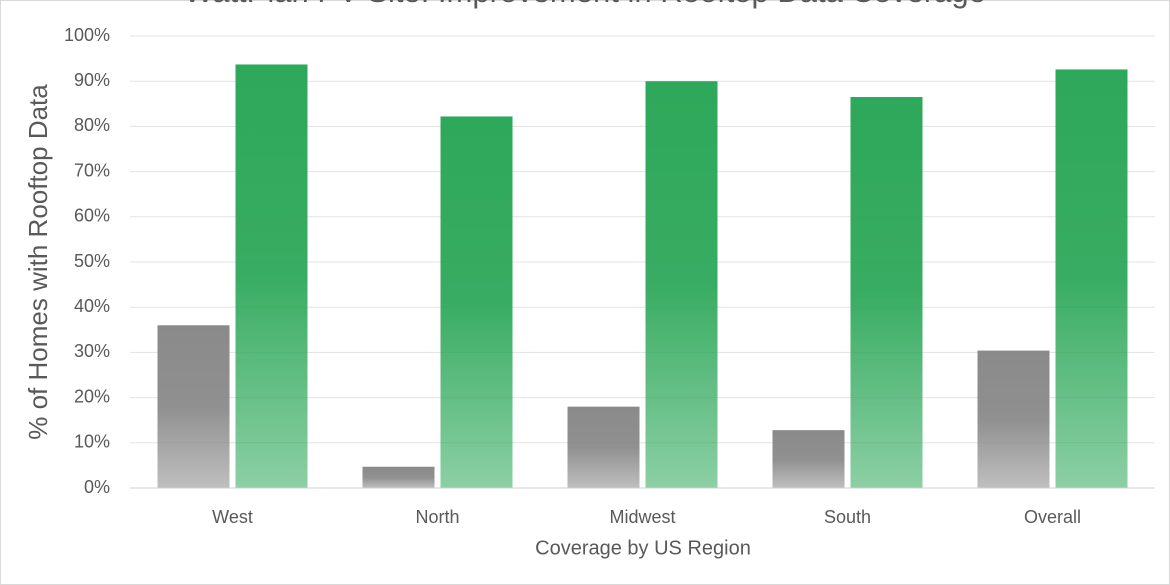 This screenshot has height=585, width=1170. What do you see at coordinates (92, 351) in the screenshot?
I see `y-tick-label: 30%` at bounding box center [92, 351].